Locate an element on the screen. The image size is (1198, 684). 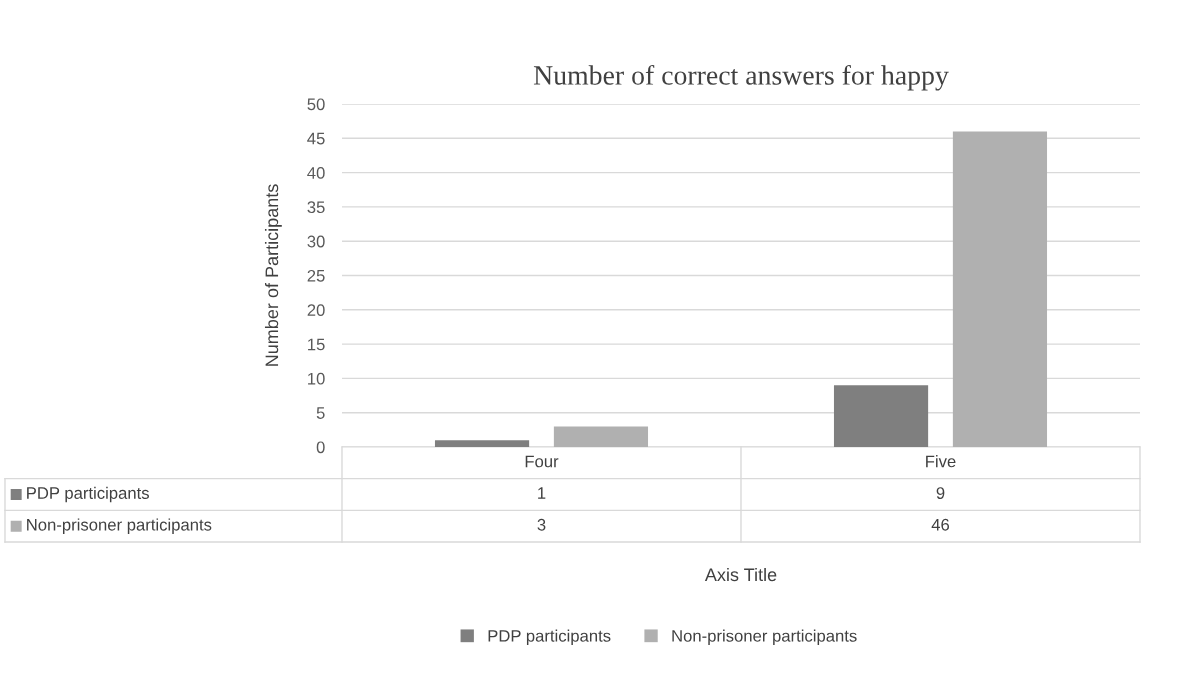
y-tick-label: 5 is located at coordinates (320, 413).